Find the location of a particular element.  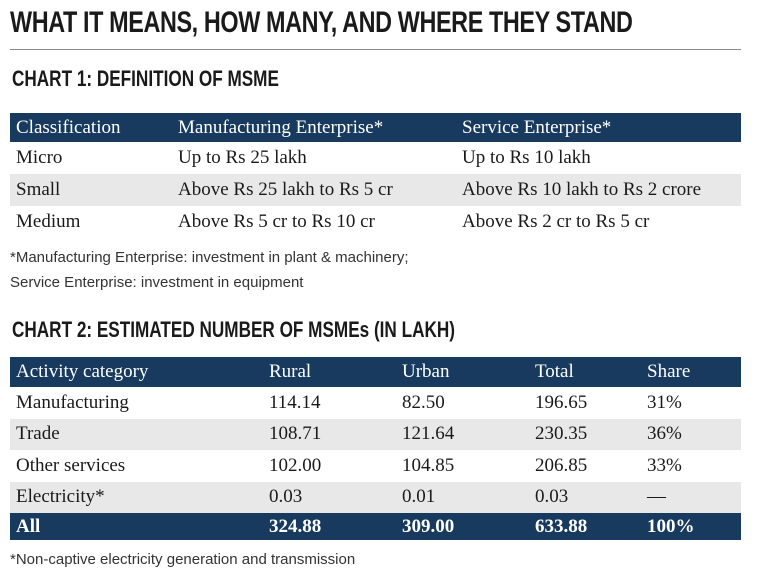

table-cell: Electricity* is located at coordinates (60, 497).